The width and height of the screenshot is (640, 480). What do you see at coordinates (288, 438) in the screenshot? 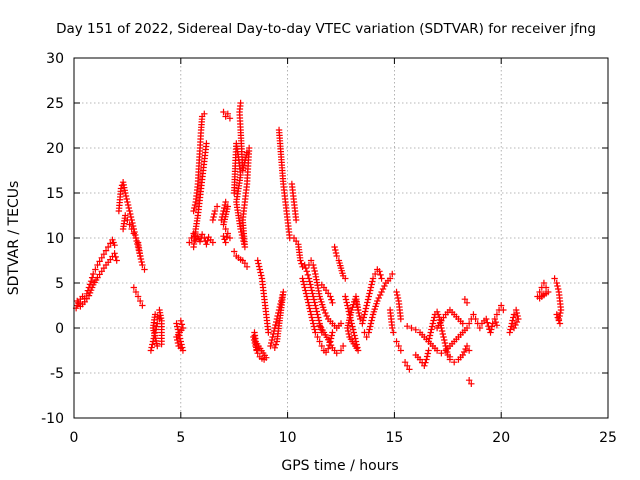
I see `x-tick-label: 10` at bounding box center [288, 438].